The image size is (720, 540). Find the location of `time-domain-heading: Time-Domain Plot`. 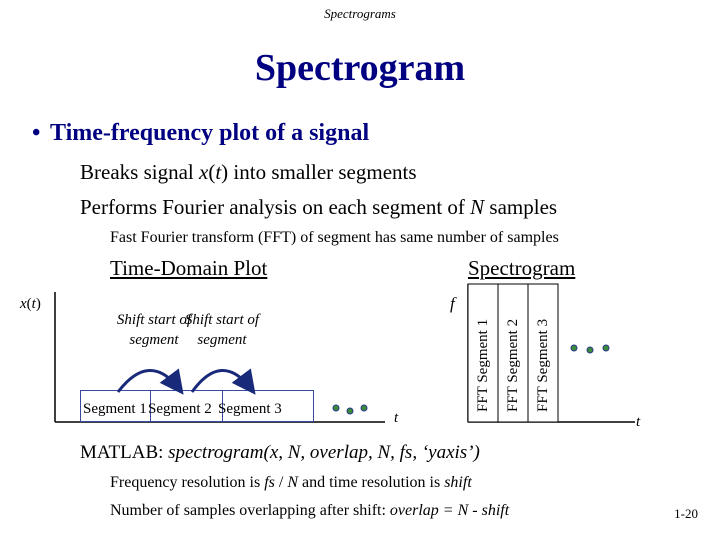

time-domain-heading: Time-Domain Plot is located at coordinates (189, 268).